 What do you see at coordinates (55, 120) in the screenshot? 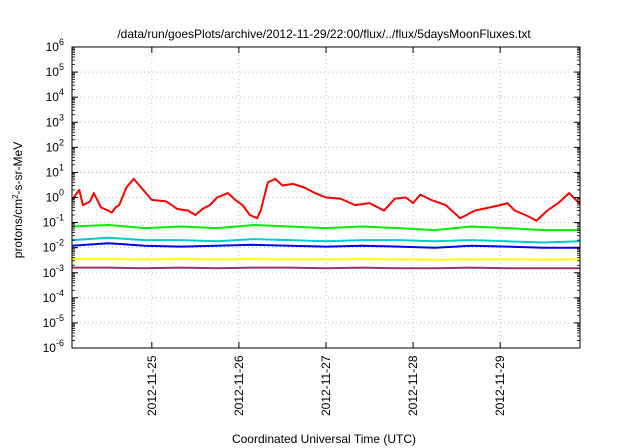
I see `y-tick-label: 10³` at bounding box center [55, 120].